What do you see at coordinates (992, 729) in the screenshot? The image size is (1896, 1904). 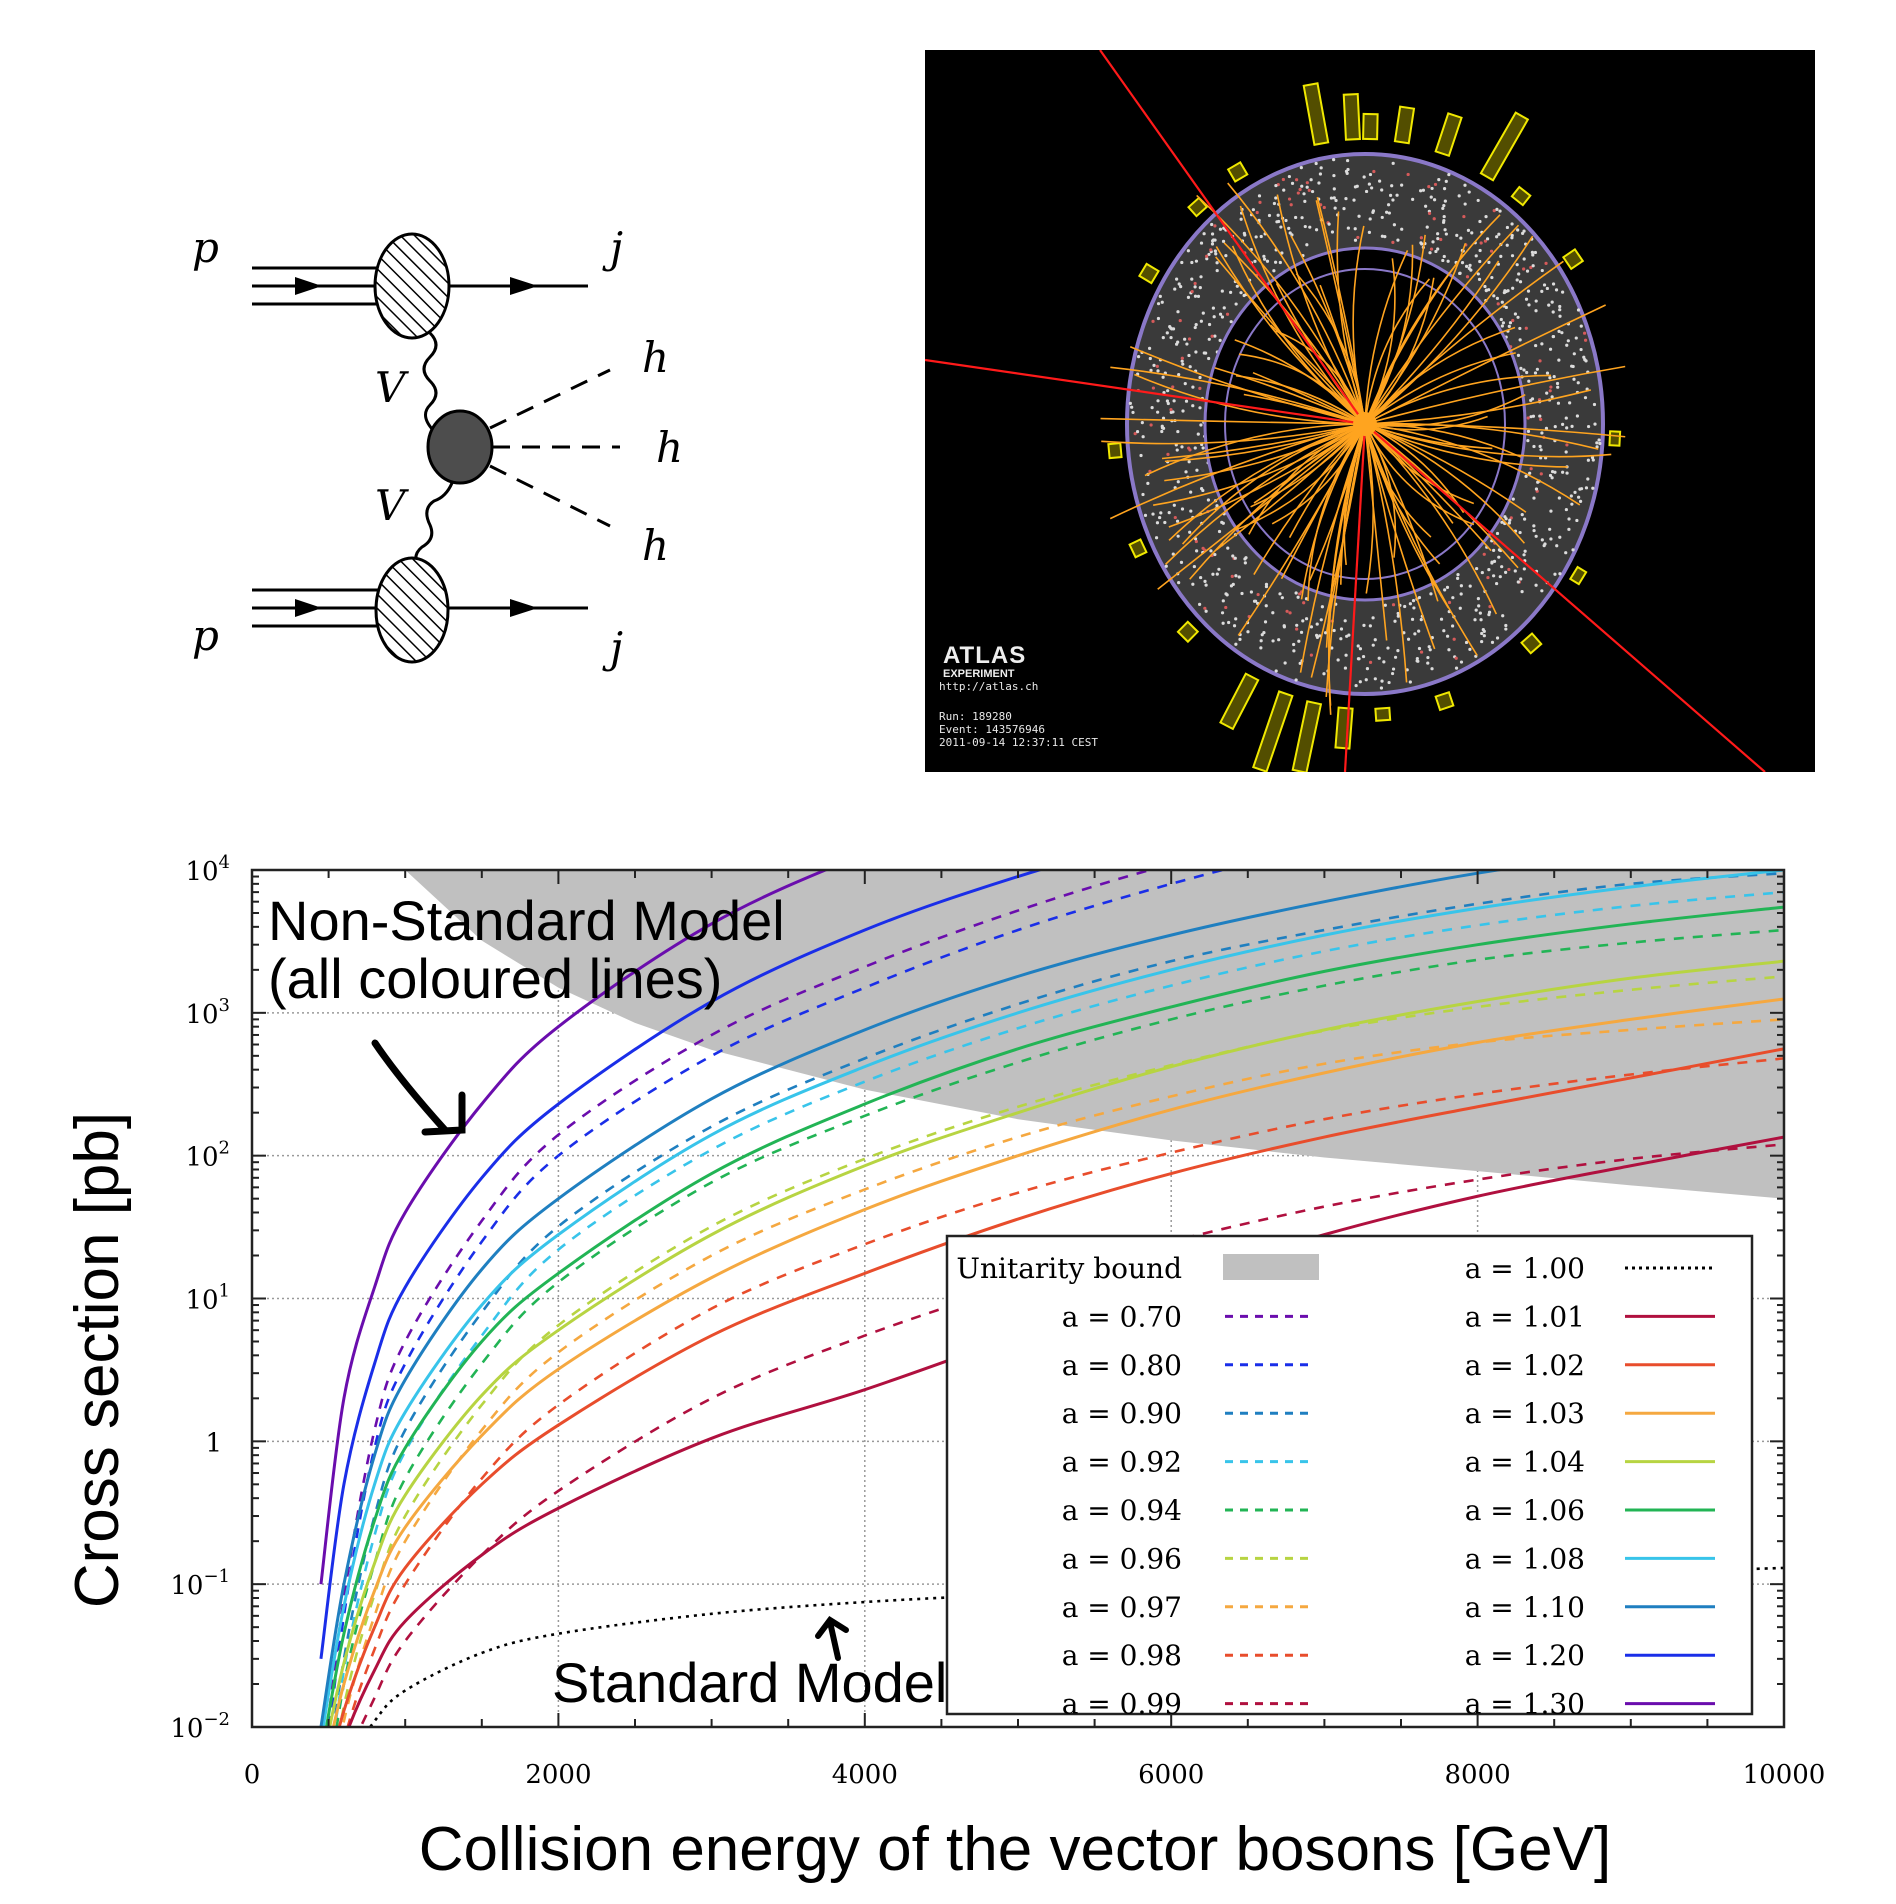 I see `event-number: Event: 143576946` at bounding box center [992, 729].